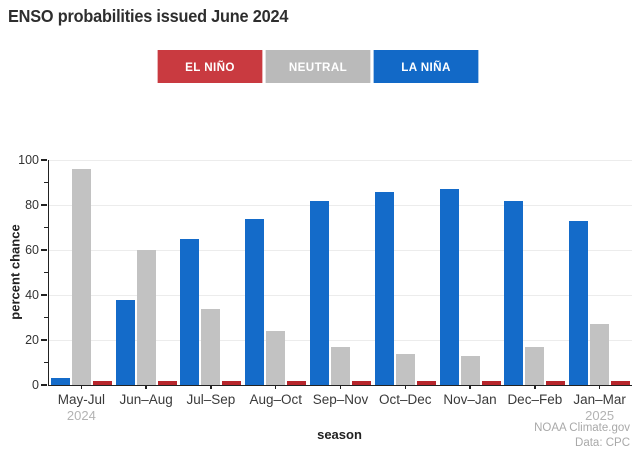 Image resolution: width=644 pixels, height=462 pixels. I want to click on legend-label-la-nina: LA NIÑA, so click(426, 66).